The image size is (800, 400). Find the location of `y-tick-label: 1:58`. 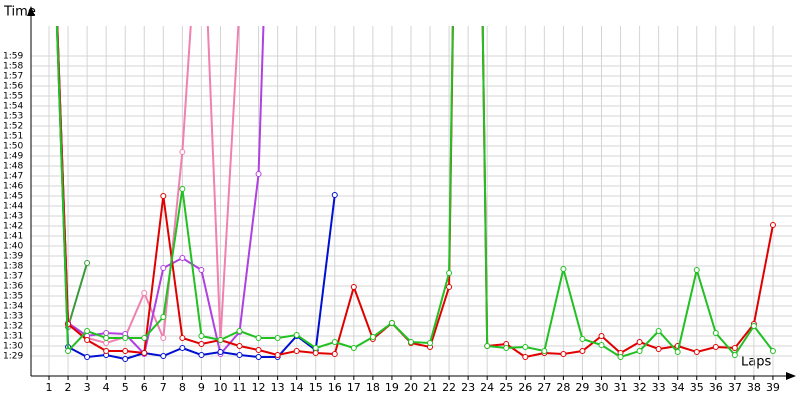

y-tick-label: 1:58 is located at coordinates (13, 67).